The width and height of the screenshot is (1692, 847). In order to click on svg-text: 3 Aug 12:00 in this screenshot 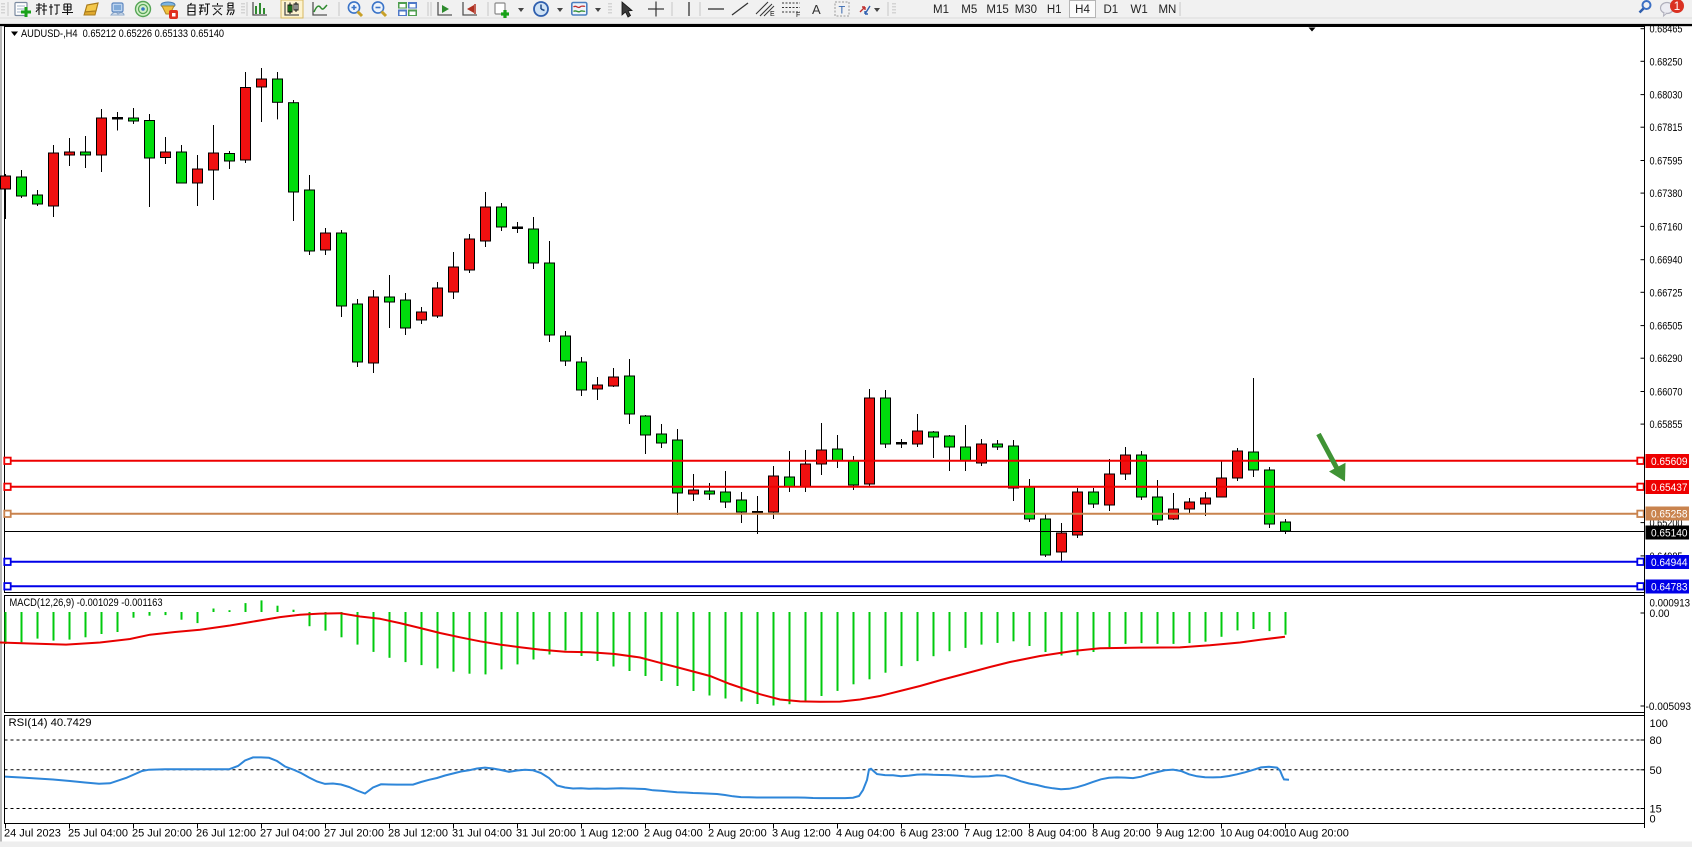, I will do `click(801, 834)`.